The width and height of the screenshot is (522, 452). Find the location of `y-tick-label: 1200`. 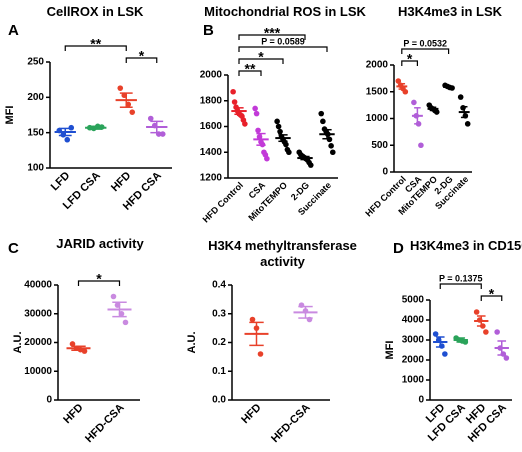

y-tick-label: 1200 is located at coordinates (211, 178).